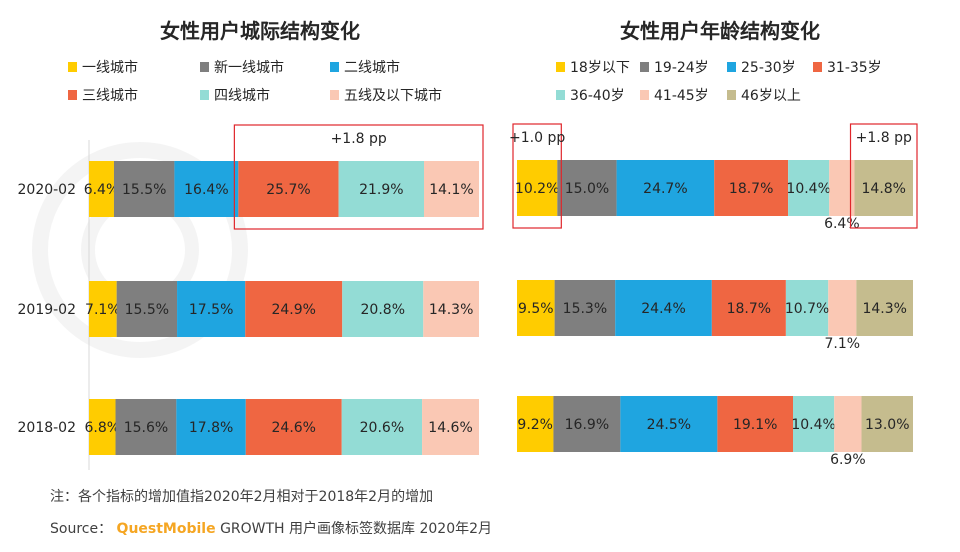 This screenshot has height=552, width=960. What do you see at coordinates (249, 67) in the screenshot?
I see `legend-label: 新一线城市` at bounding box center [249, 67].